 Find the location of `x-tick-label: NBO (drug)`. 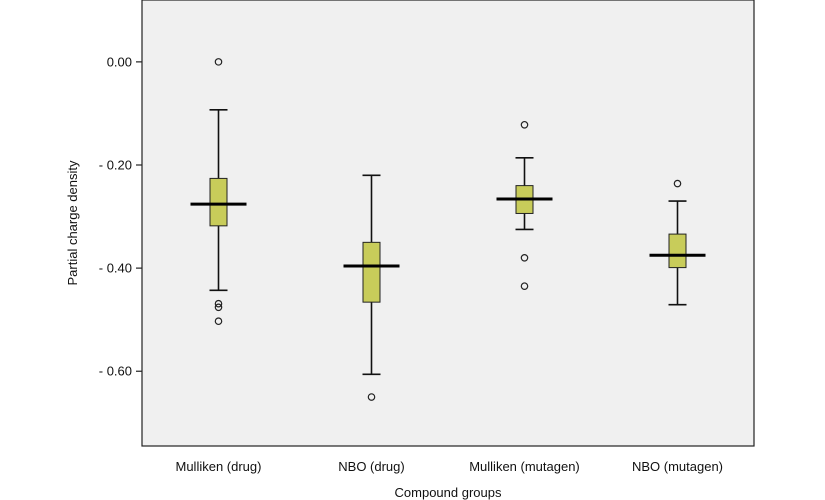

x-tick-label: NBO (drug) is located at coordinates (371, 466).